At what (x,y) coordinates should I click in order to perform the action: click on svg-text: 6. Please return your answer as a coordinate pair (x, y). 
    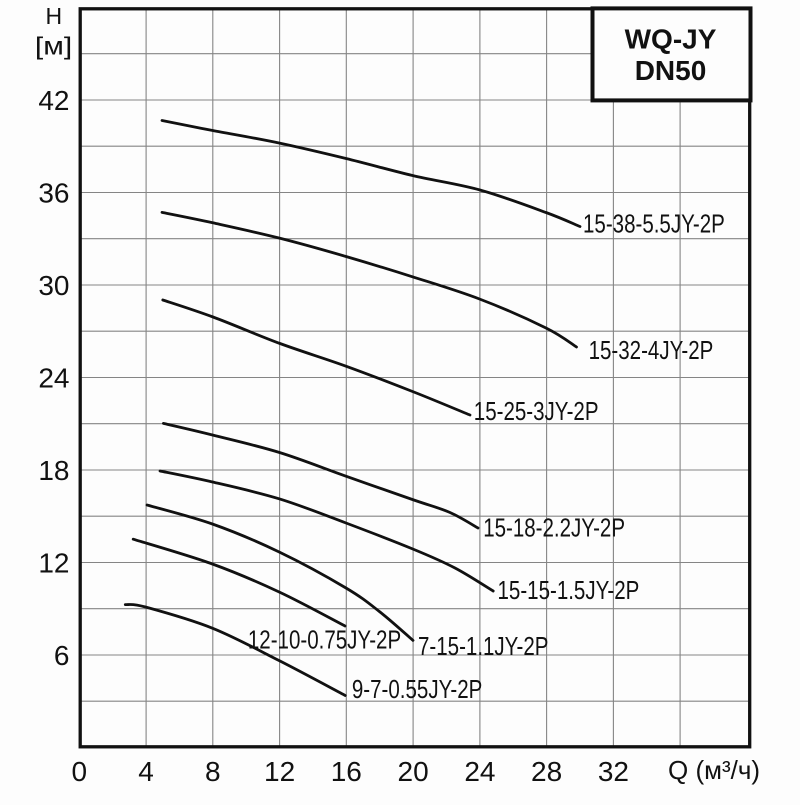
    Looking at the image, I should click on (62, 655).